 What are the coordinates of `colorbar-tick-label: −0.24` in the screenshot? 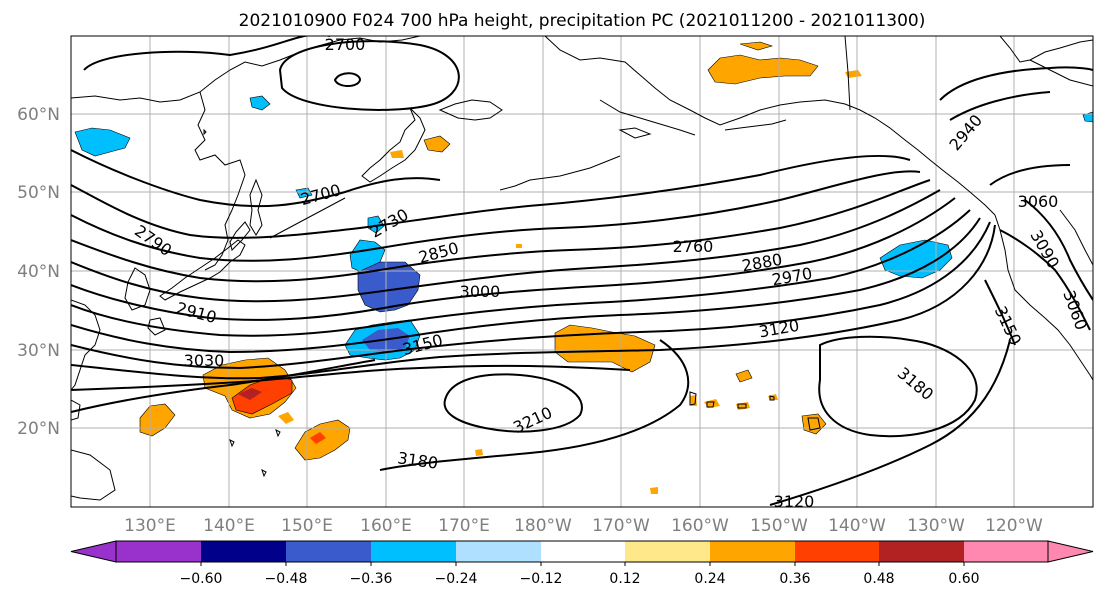 It's located at (456, 579).